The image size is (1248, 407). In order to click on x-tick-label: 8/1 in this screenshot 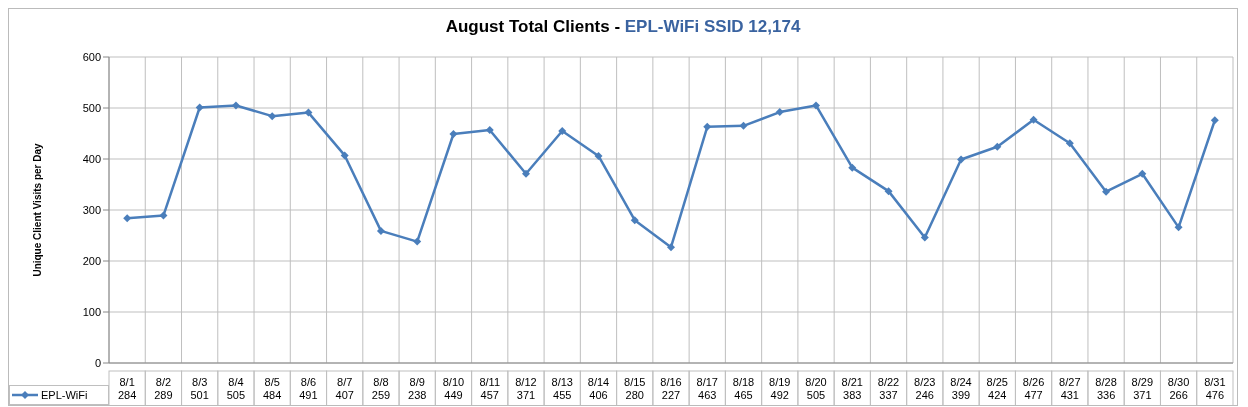, I will do `click(127, 382)`.